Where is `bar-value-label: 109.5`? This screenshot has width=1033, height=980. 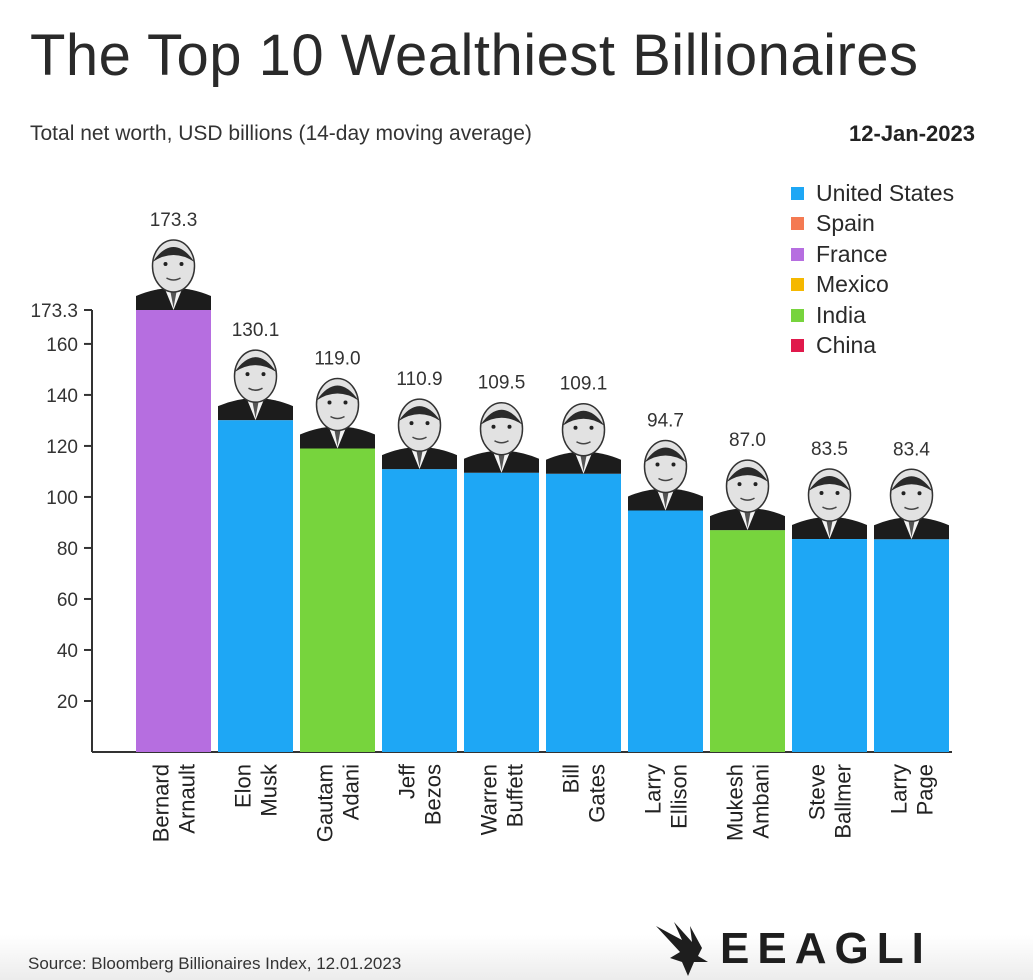
bar-value-label: 109.5 is located at coordinates (502, 383).